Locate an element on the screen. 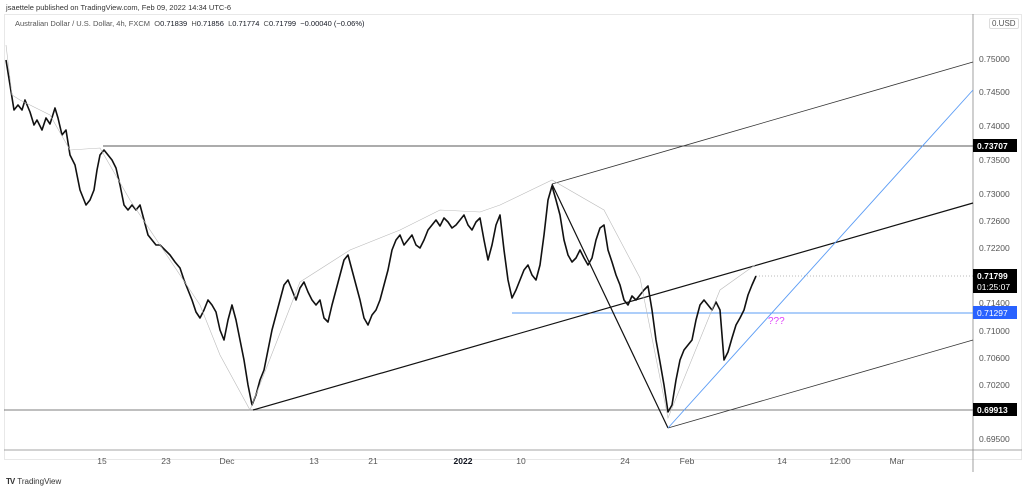  svg-text: 14 is located at coordinates (782, 461).